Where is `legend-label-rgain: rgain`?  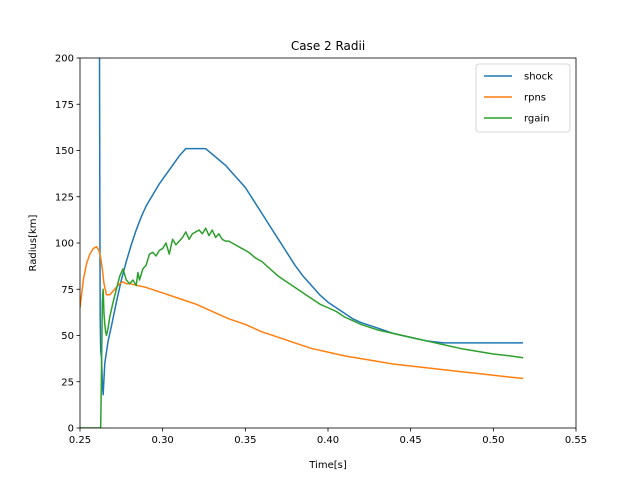
legend-label-rgain: rgain is located at coordinates (537, 119).